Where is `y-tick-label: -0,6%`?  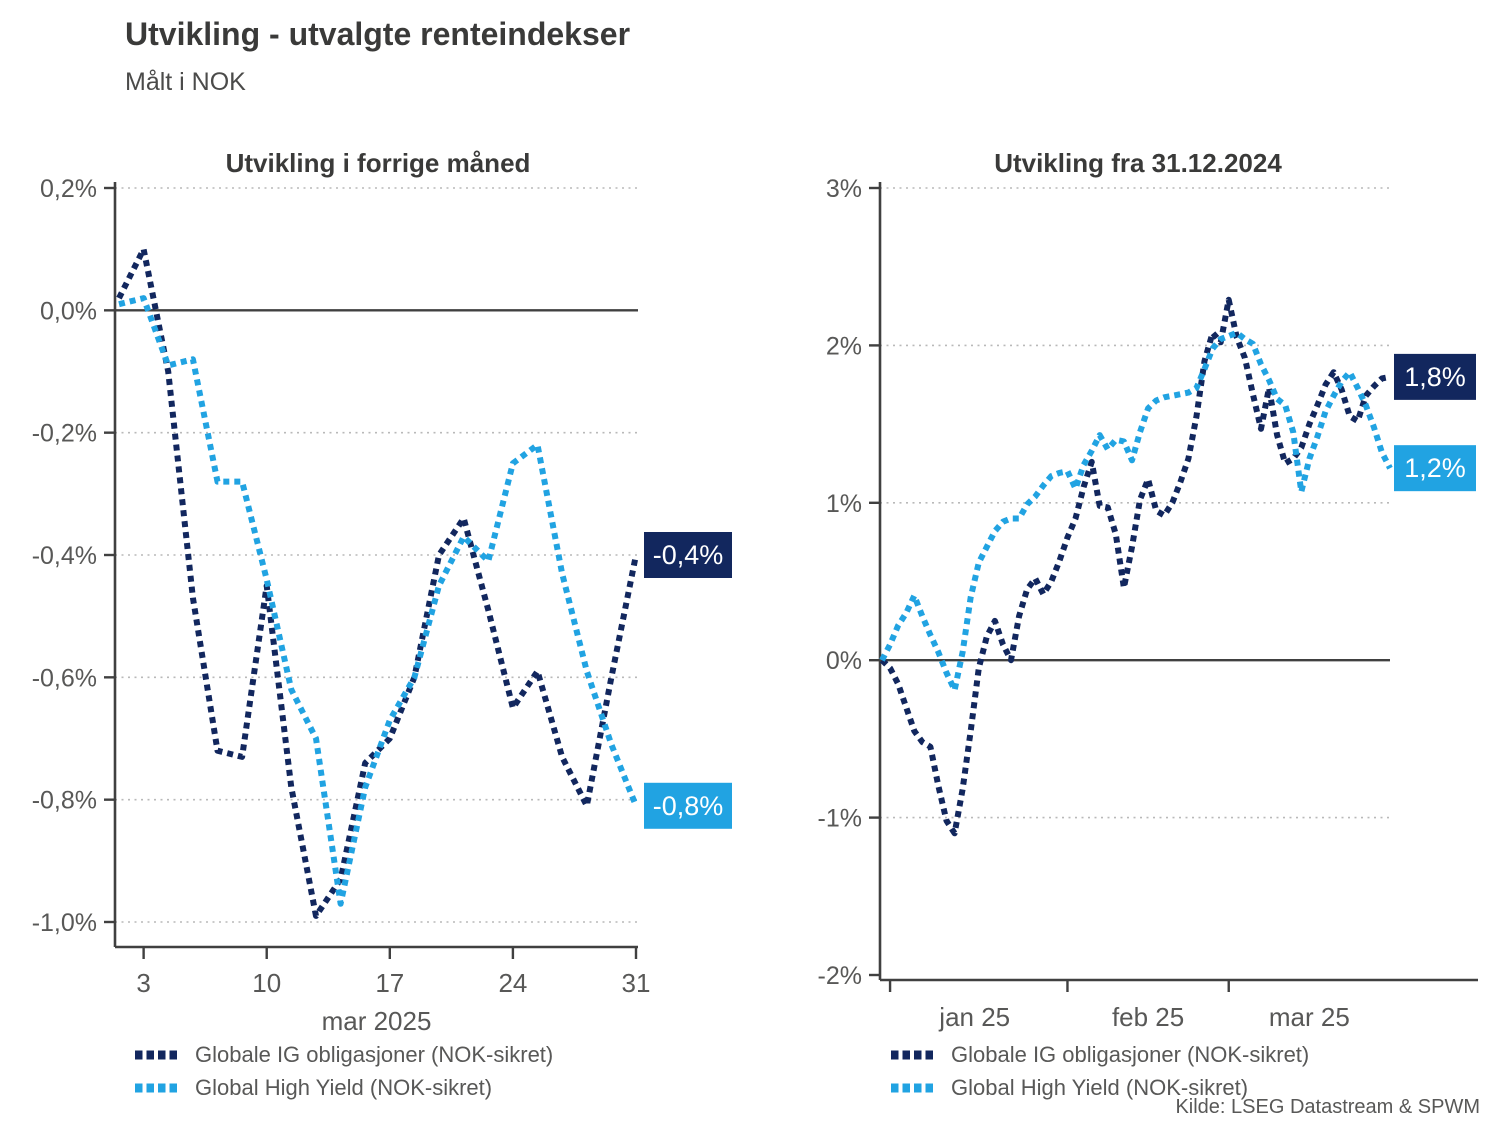 y-tick-label: -0,6% is located at coordinates (64, 678).